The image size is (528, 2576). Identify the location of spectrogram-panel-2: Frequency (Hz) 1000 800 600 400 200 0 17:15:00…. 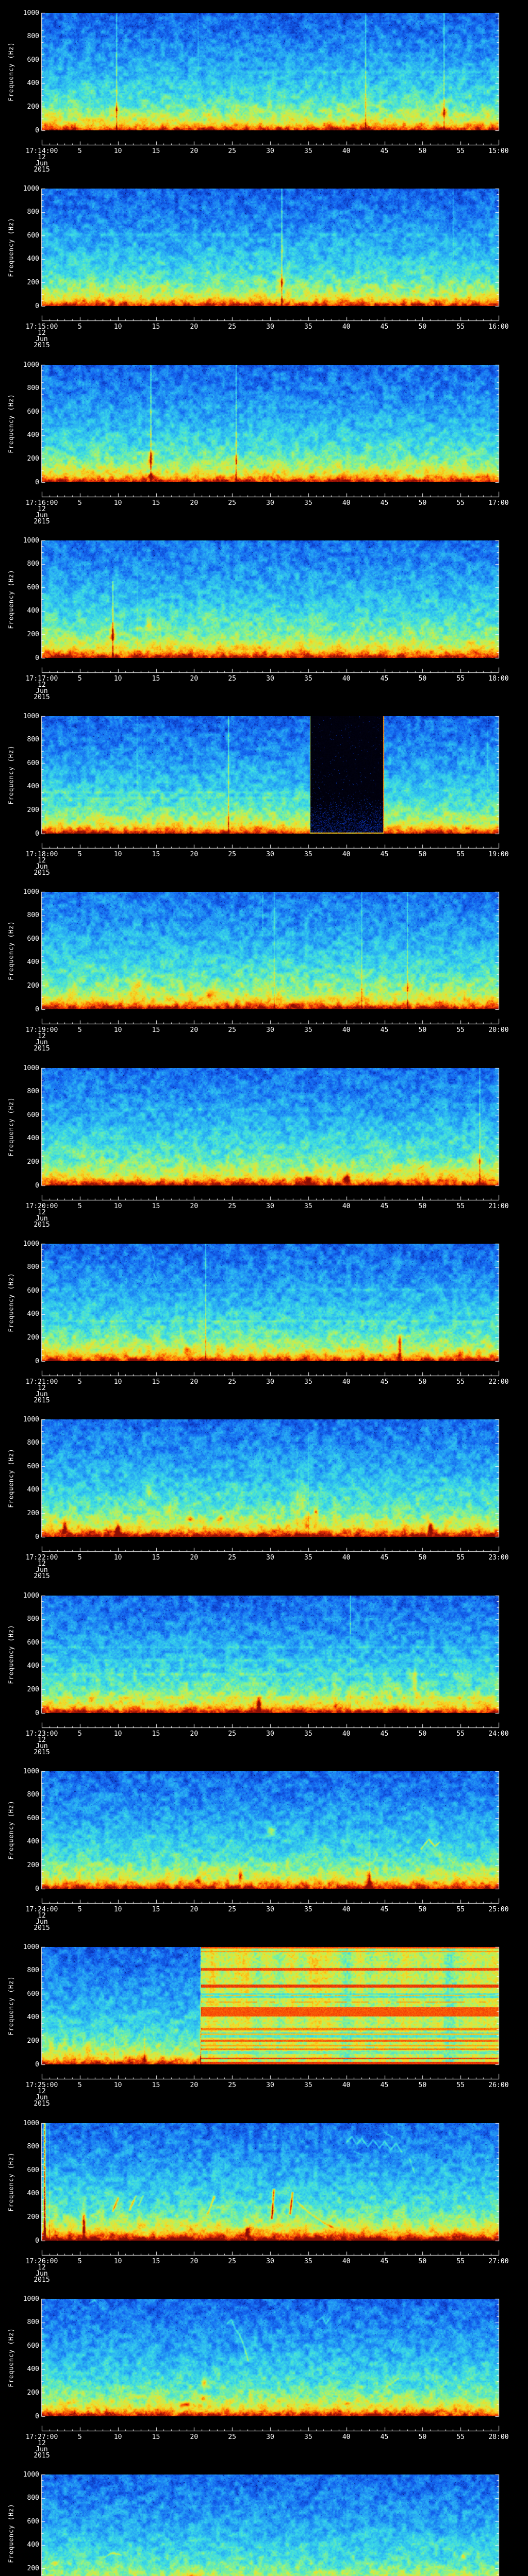
(264, 264).